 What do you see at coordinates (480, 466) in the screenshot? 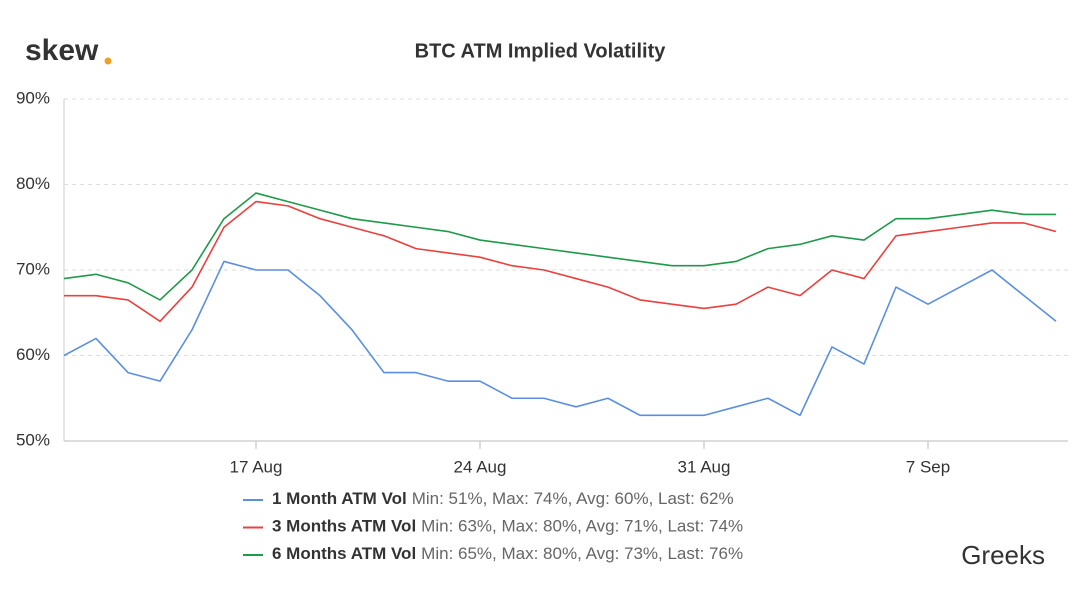
I see `x-tick-label: 24 Aug` at bounding box center [480, 466].